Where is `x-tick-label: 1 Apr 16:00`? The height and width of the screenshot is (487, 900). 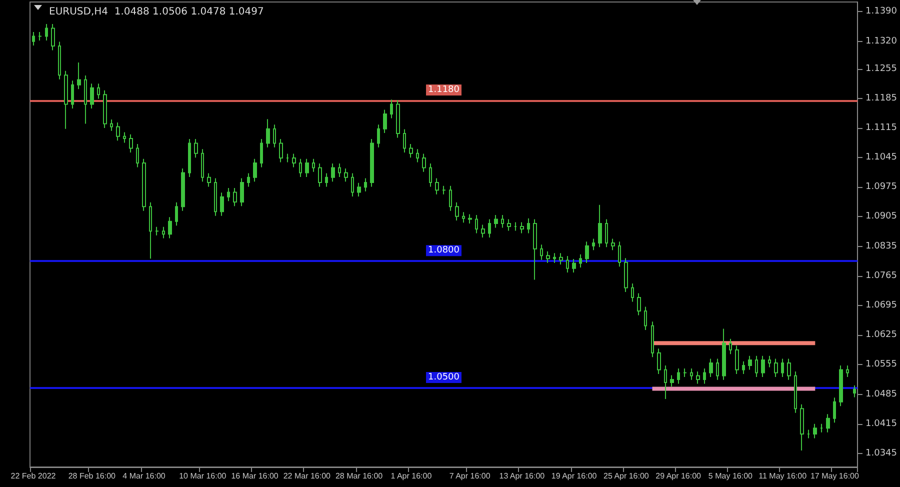
x-tick-label: 1 Apr 16:00 is located at coordinates (411, 476).